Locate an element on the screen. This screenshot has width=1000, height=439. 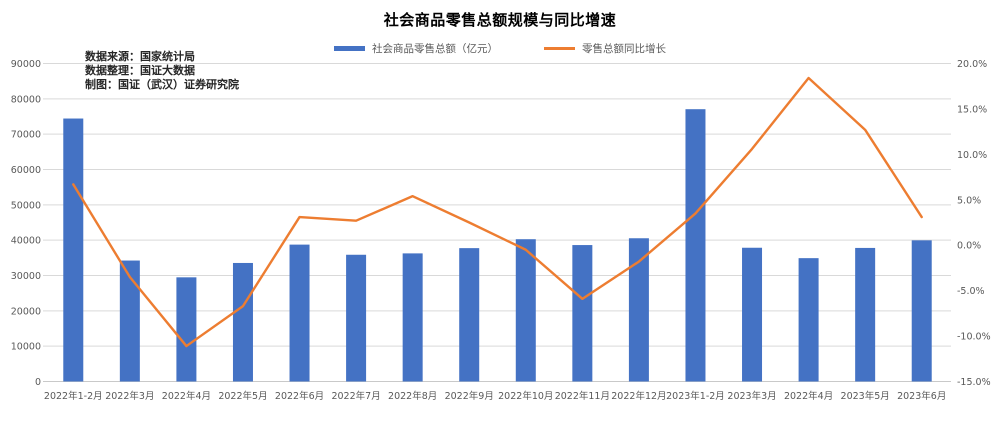
right-axis-tick-label: 15.0% is located at coordinates (972, 109).